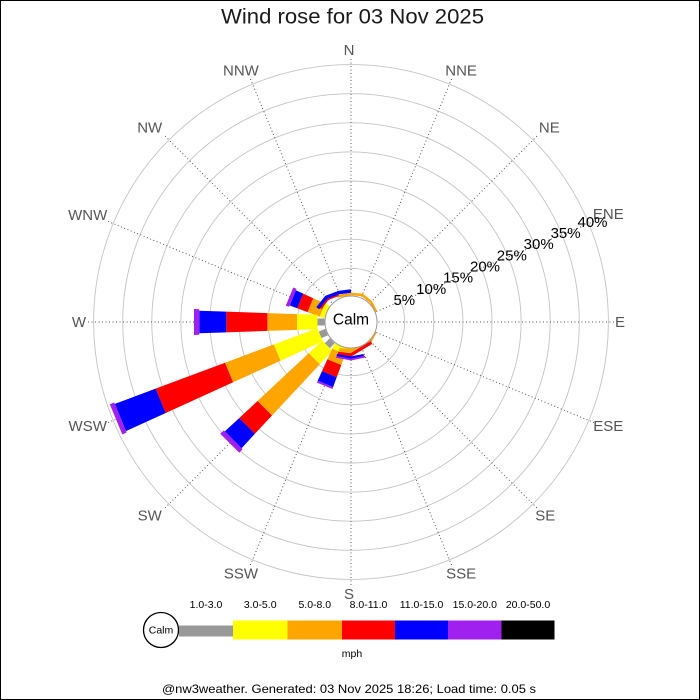  I want to click on svg-text: 3.0-5.0, so click(260, 605).